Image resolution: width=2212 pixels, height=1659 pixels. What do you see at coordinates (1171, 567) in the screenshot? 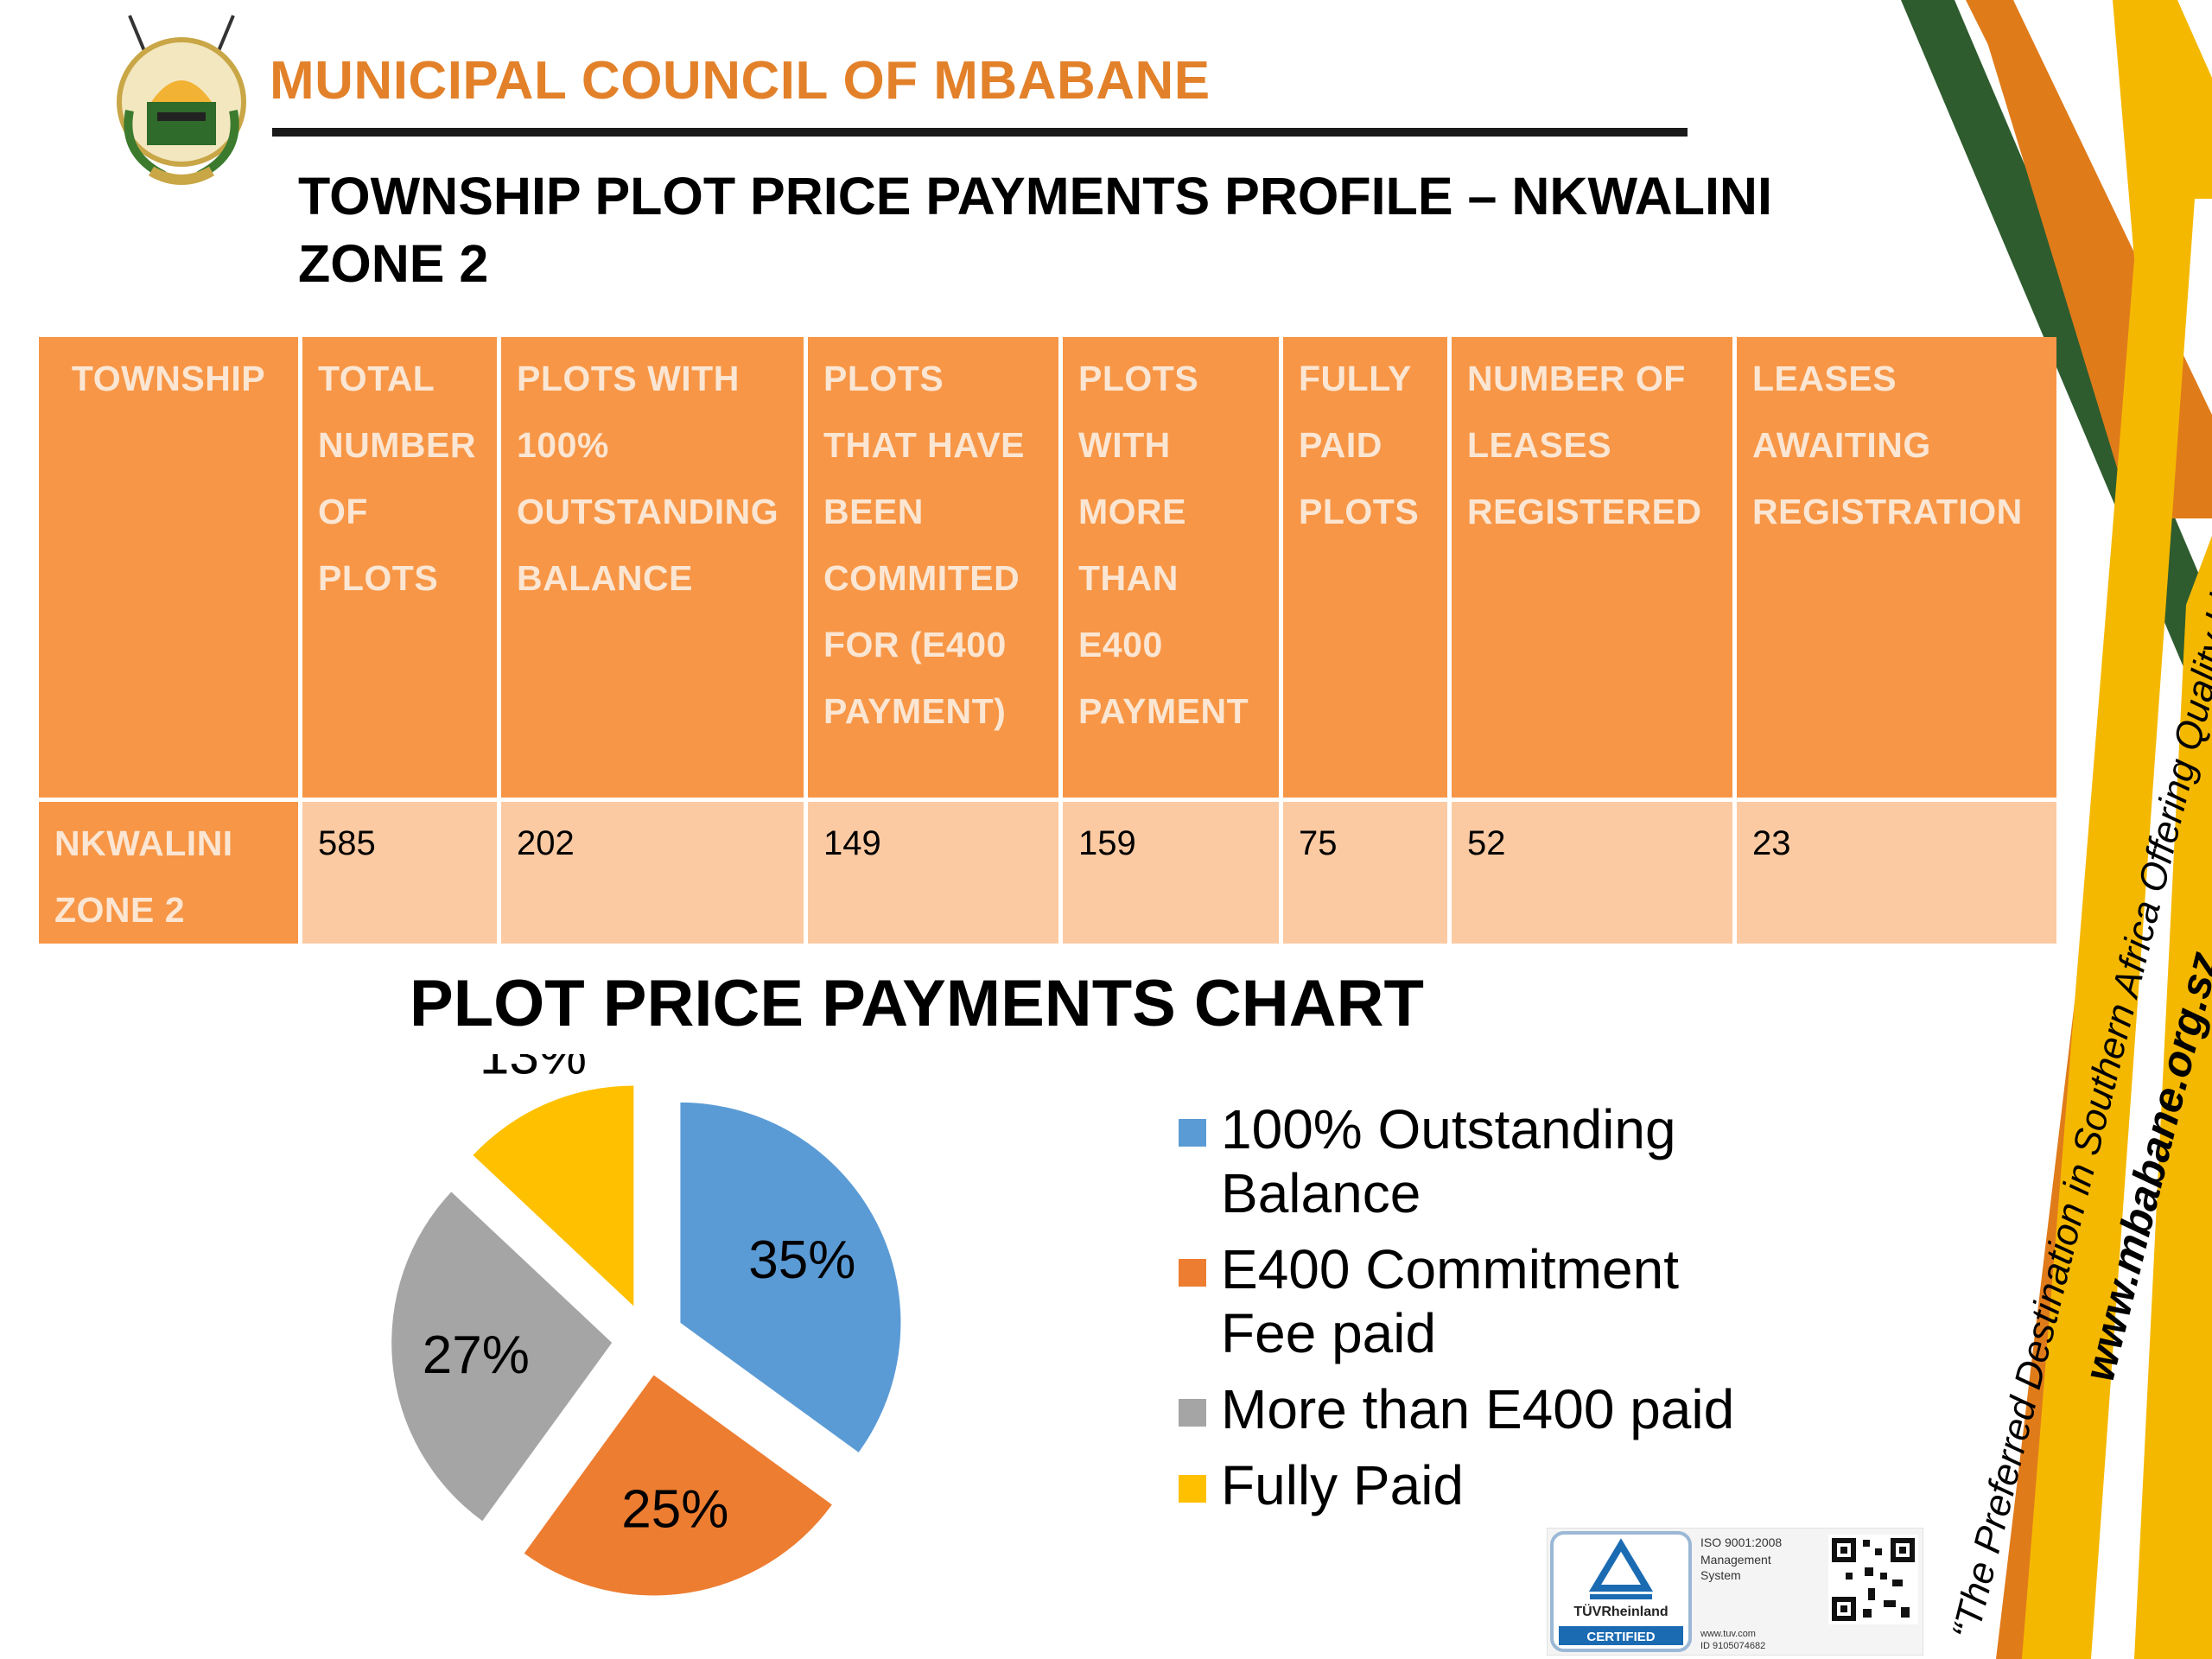
I see `column-header: PLOTS WITH MORE THAN E400 PAYMENT` at bounding box center [1171, 567].